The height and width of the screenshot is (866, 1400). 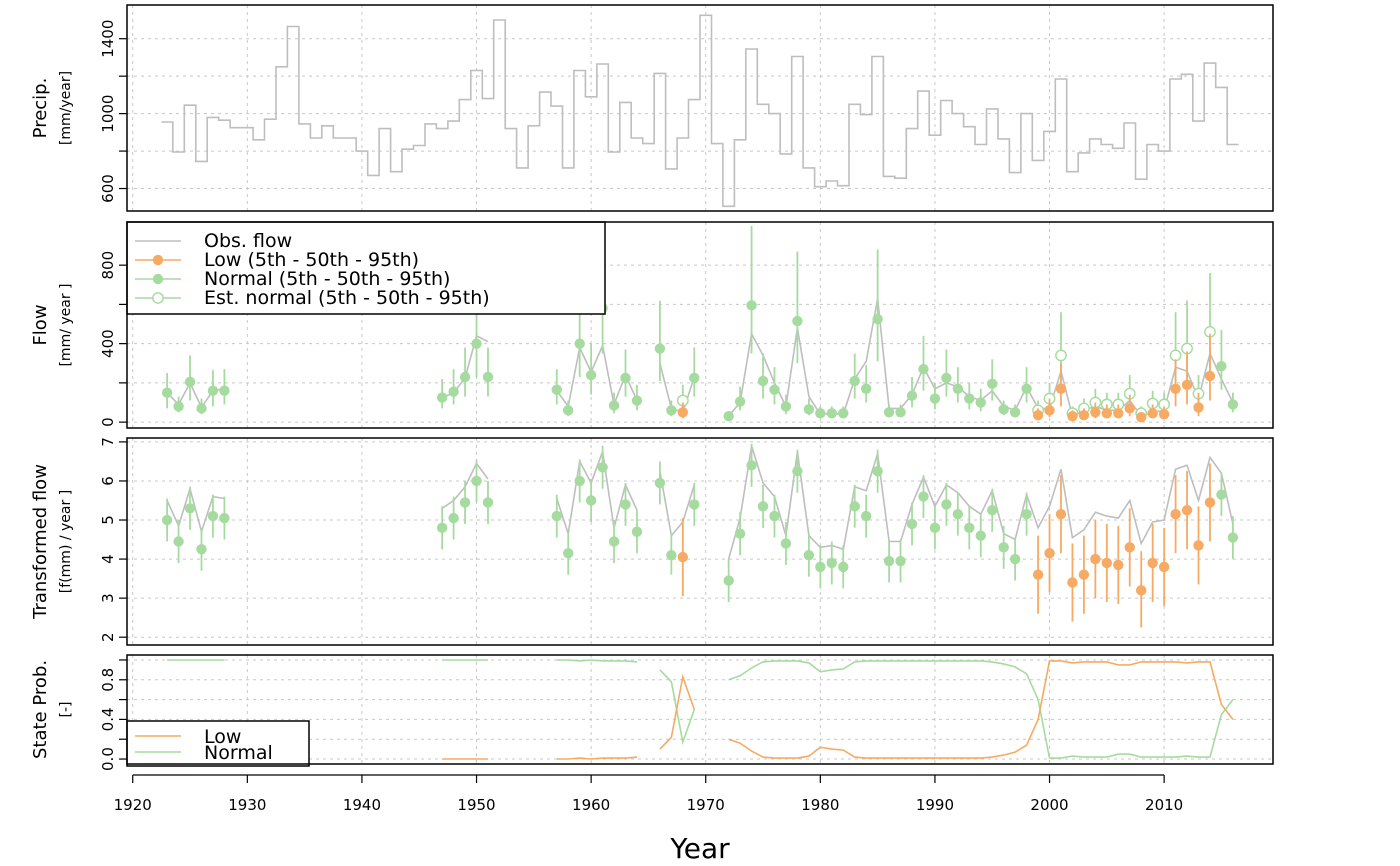 What do you see at coordinates (108, 481) in the screenshot?
I see `y-tick-label: 6` at bounding box center [108, 481].